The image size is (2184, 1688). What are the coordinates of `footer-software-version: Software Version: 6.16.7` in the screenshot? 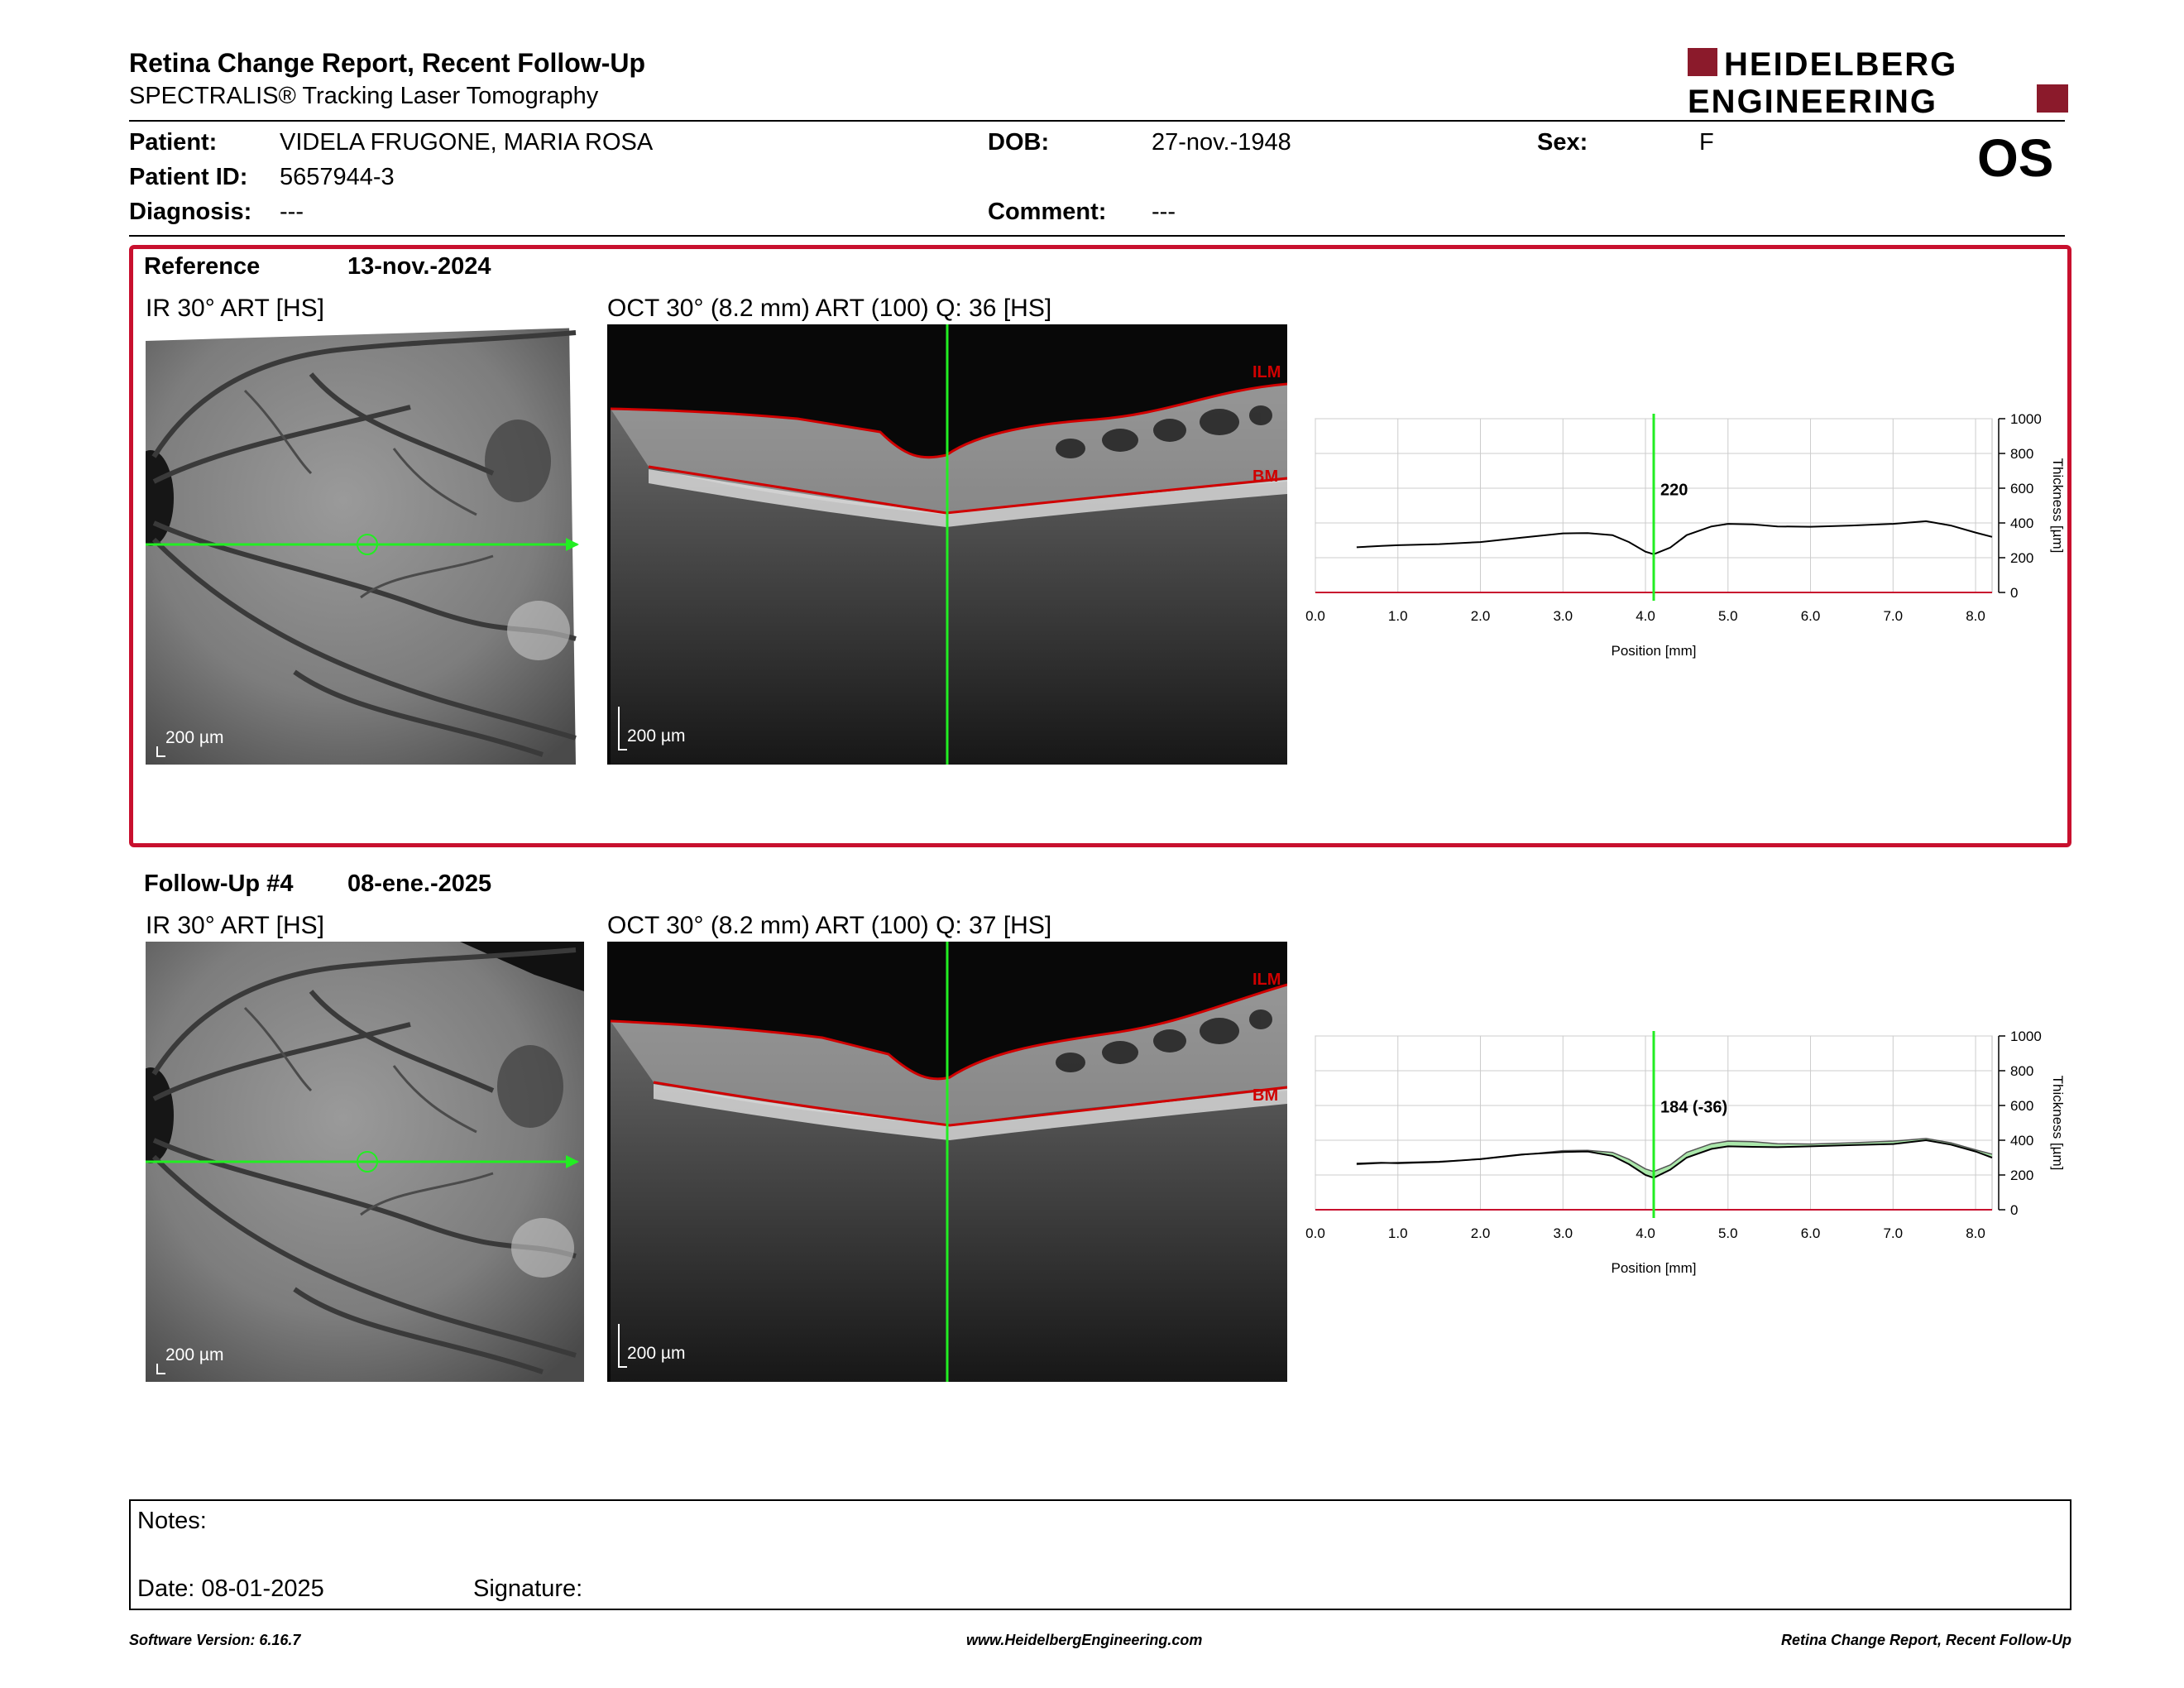 It's located at (215, 1640).